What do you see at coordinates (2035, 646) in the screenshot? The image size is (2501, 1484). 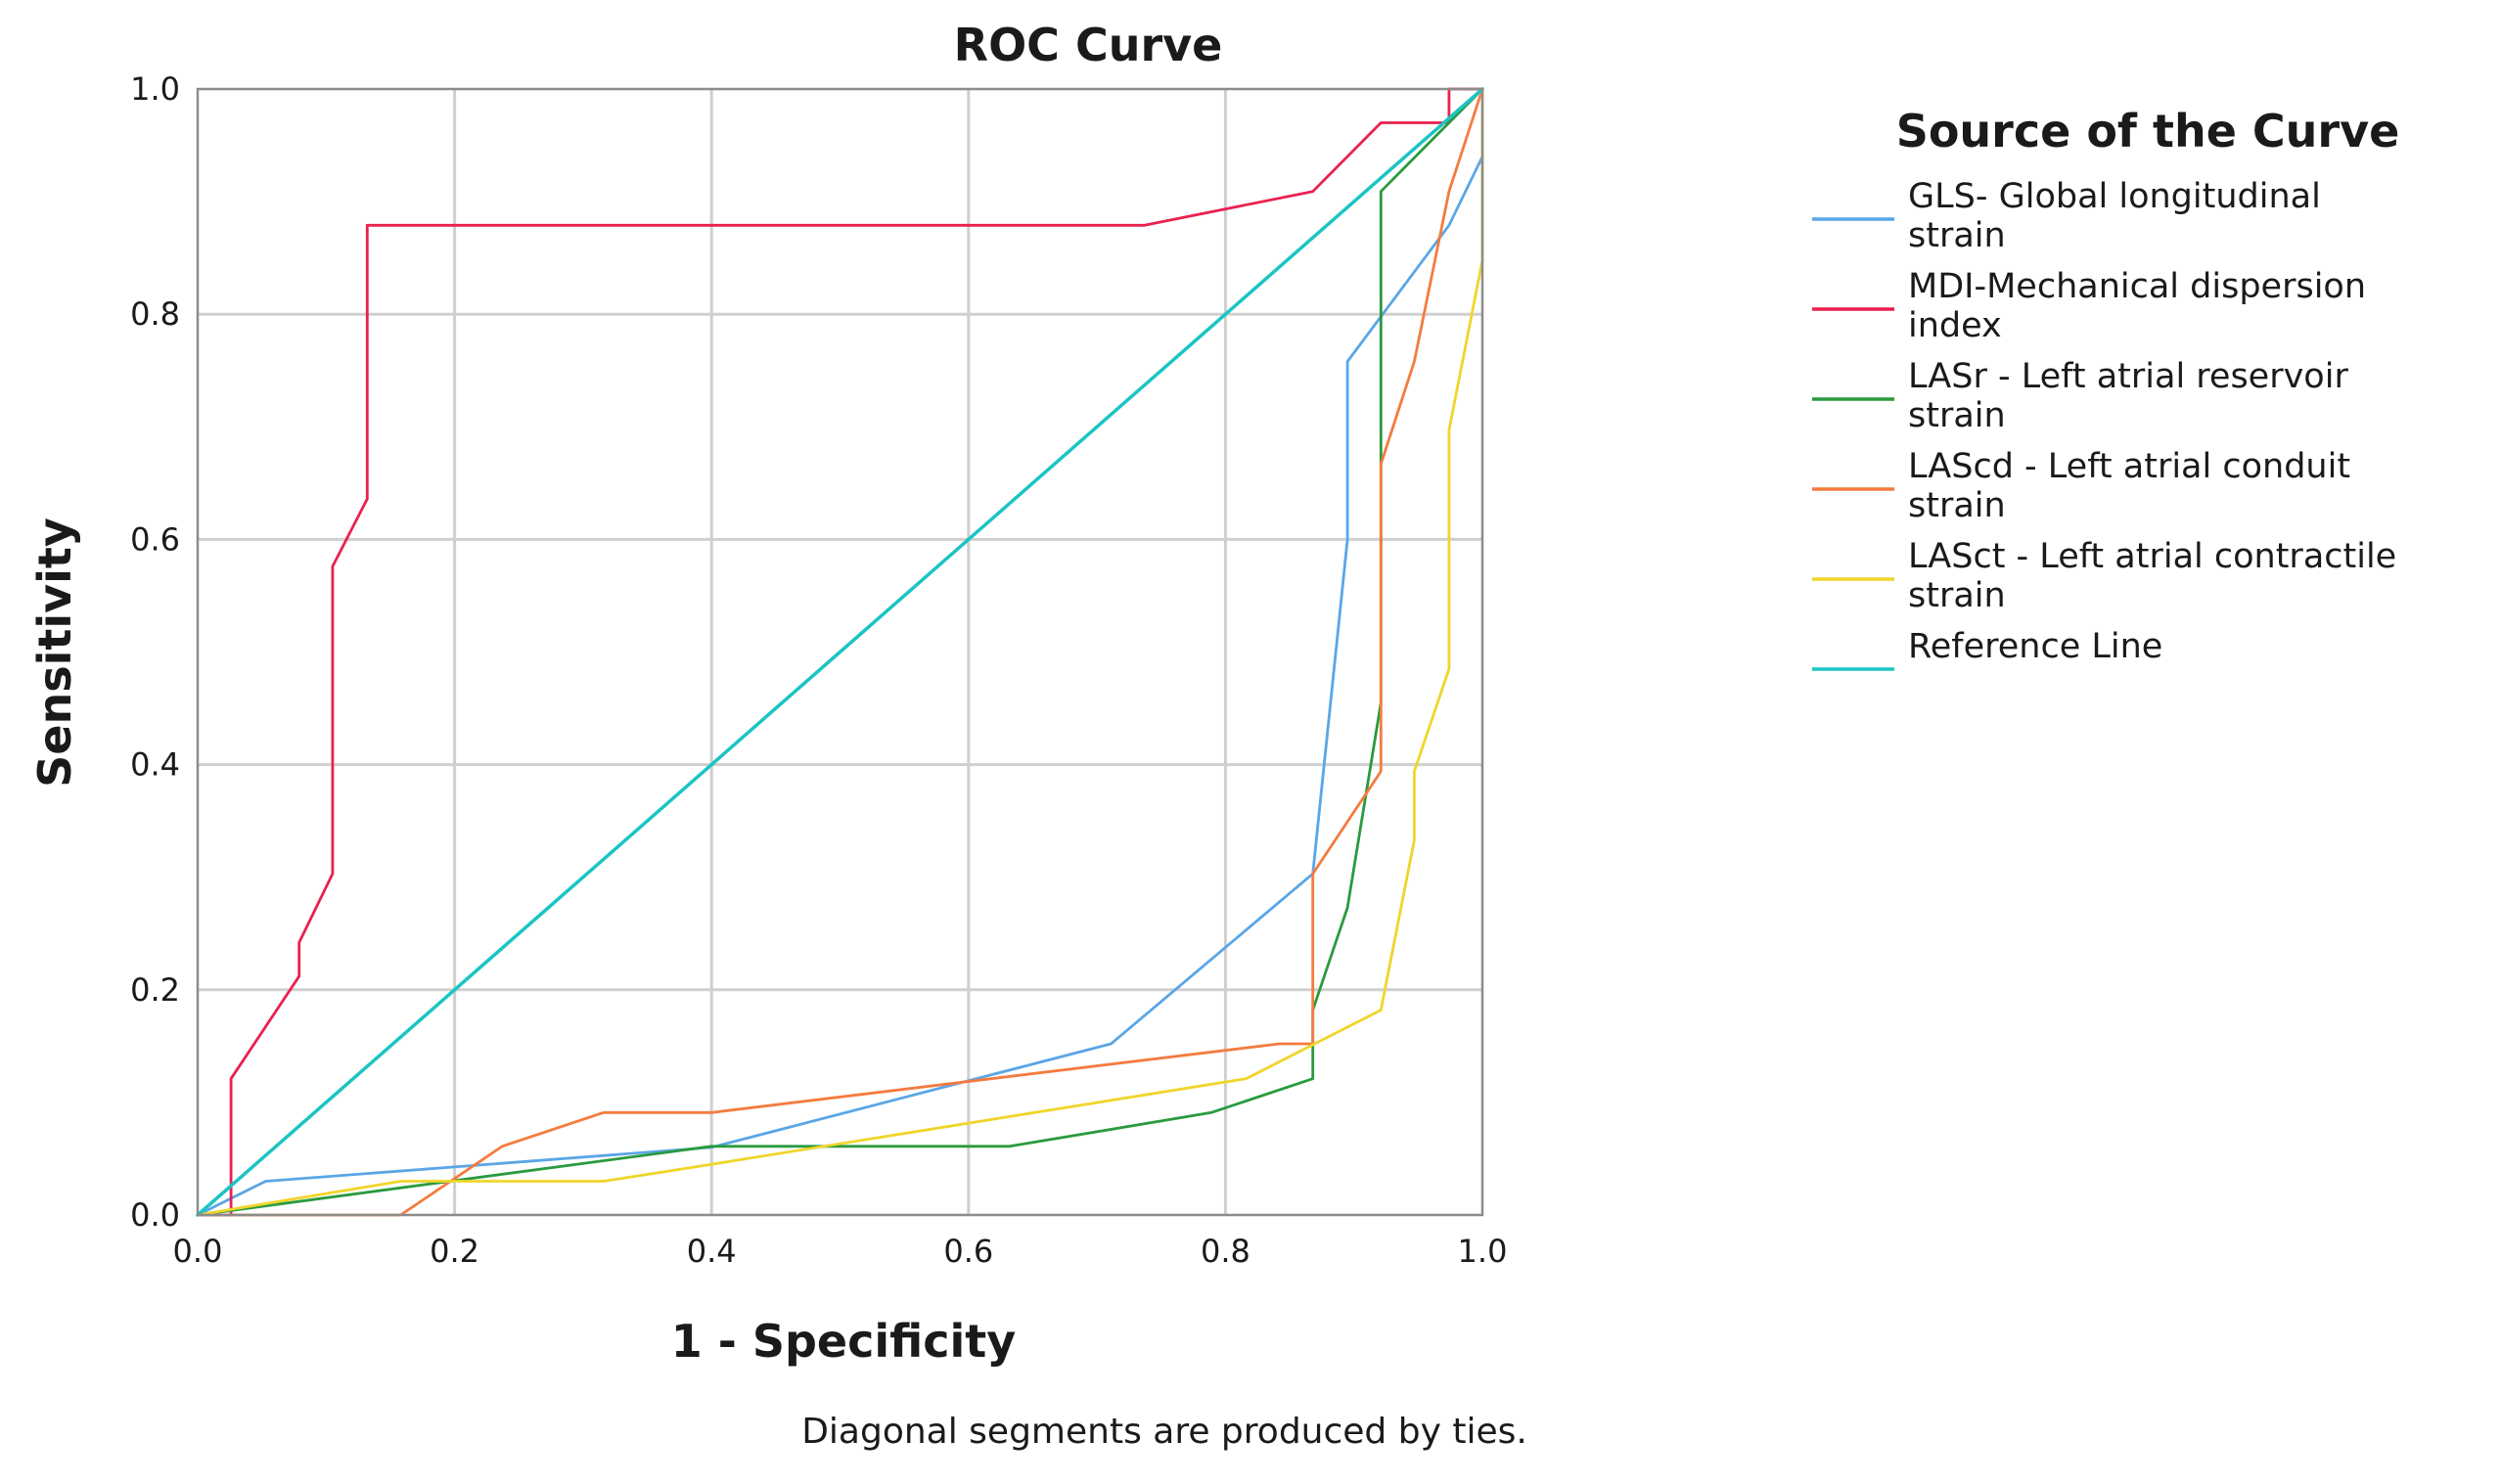 I see `legend-label-5-0: Reference Line` at bounding box center [2035, 646].